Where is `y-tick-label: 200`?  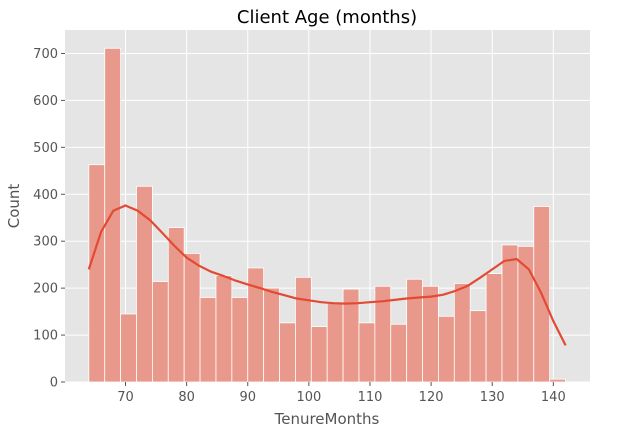 y-tick-label: 200 is located at coordinates (45, 289).